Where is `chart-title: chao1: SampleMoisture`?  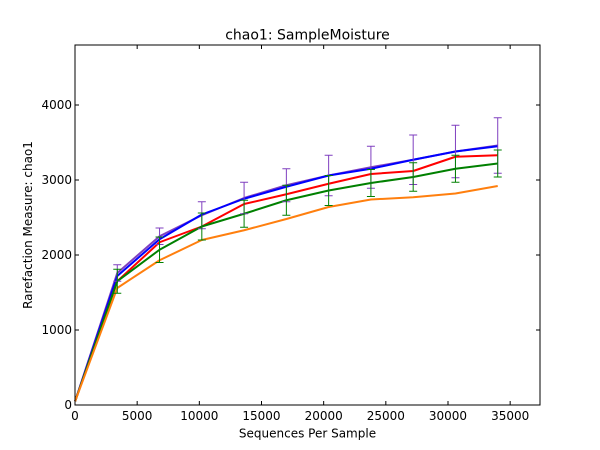 chart-title: chao1: SampleMoisture is located at coordinates (307, 36).